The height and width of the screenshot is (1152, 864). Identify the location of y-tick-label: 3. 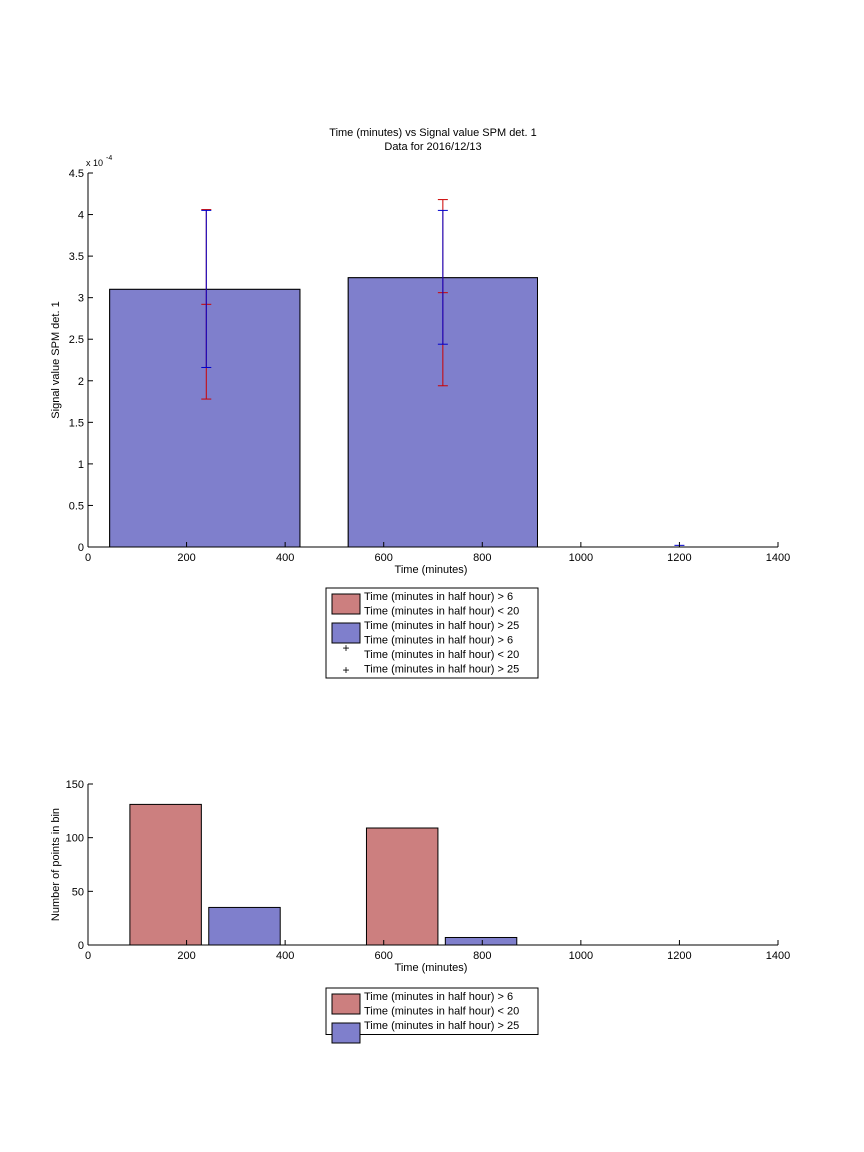
(81, 299).